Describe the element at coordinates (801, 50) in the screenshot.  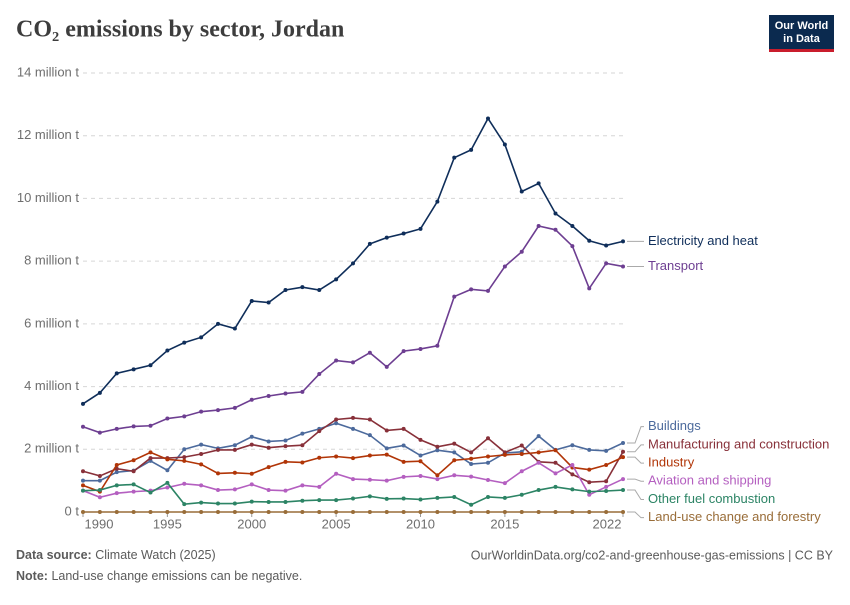
I see `logo-bar` at that location.